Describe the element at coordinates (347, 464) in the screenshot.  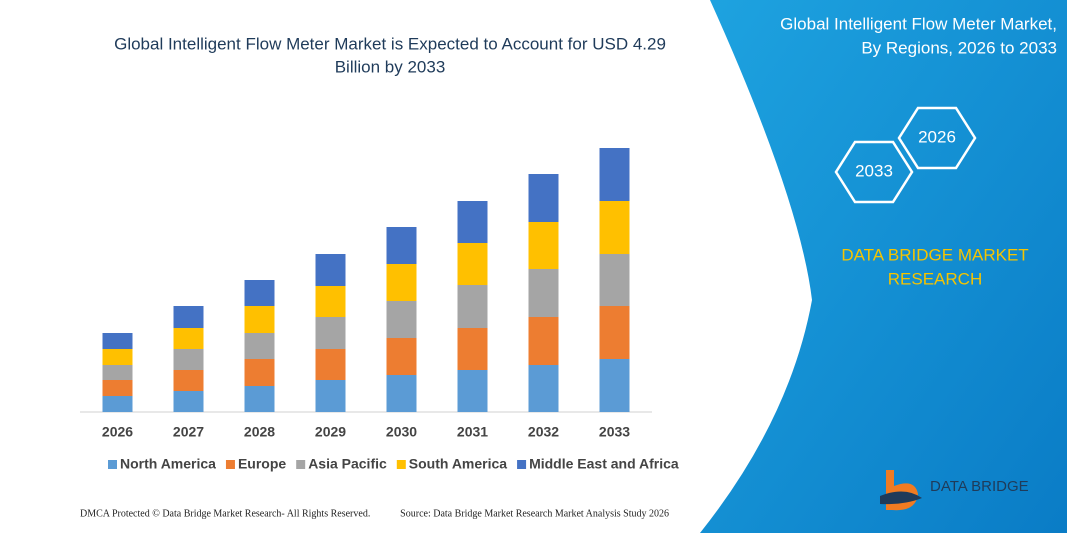
I see `legend-label: Asia Pacific` at that location.